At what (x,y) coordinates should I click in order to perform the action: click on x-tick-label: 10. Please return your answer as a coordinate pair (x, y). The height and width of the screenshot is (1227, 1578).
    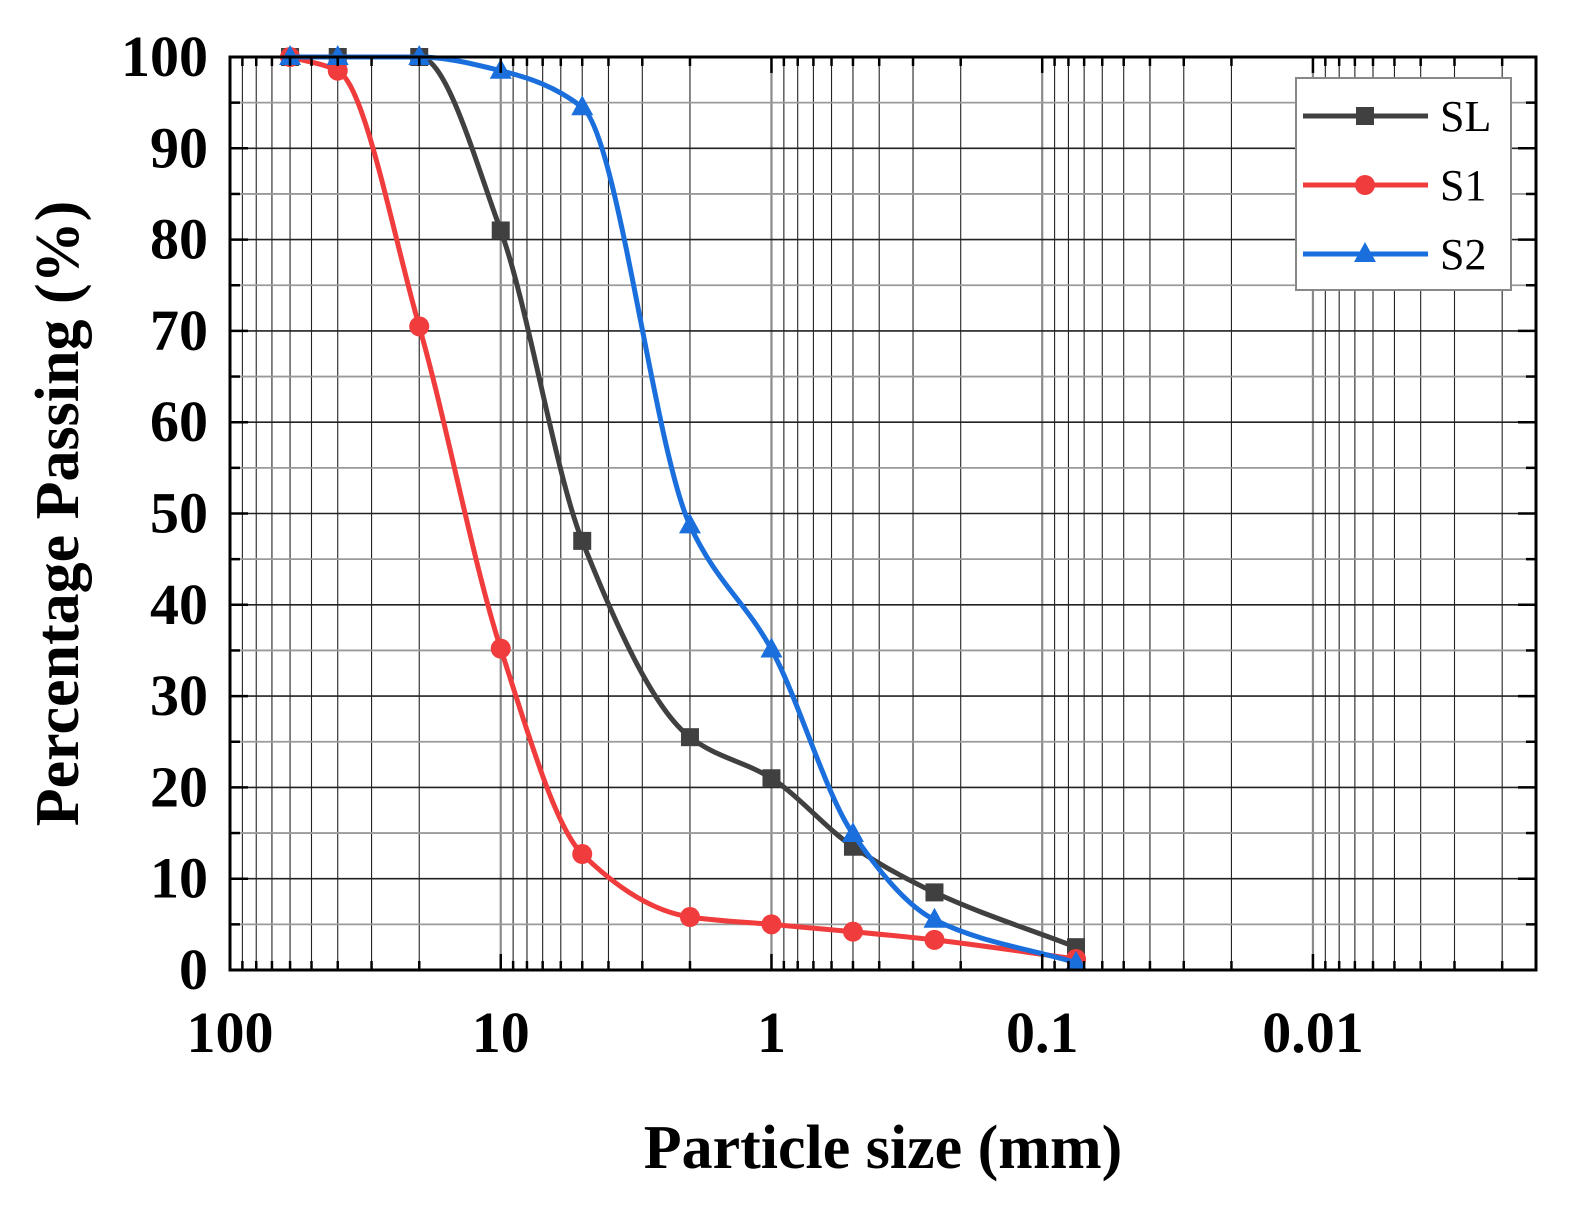
    Looking at the image, I should click on (501, 1032).